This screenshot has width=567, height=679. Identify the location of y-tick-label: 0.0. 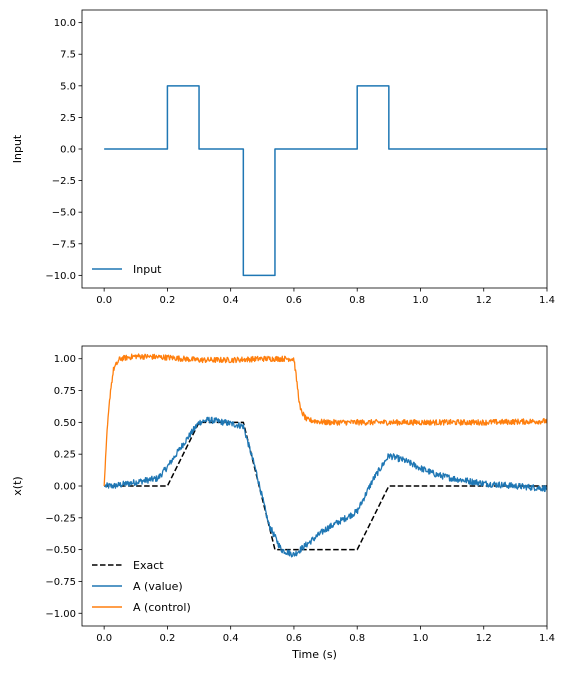
(68, 150).